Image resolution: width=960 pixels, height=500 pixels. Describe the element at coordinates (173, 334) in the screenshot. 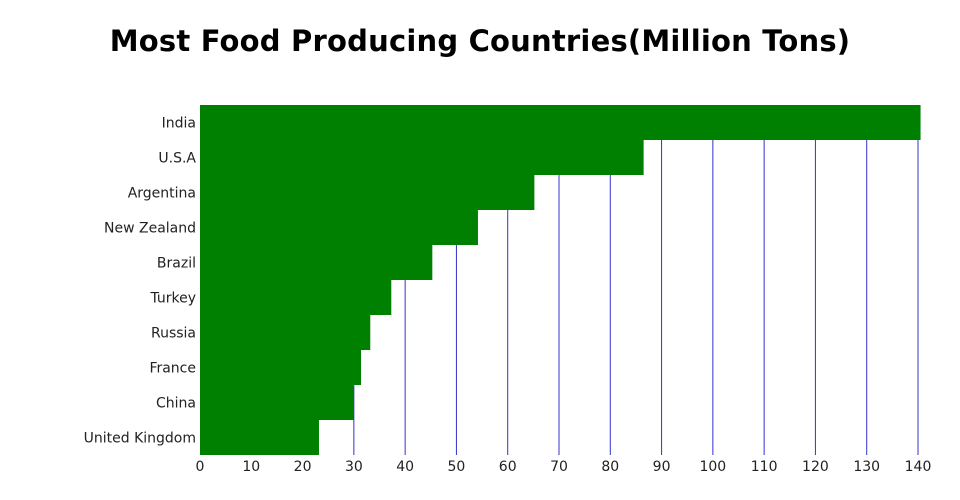

I see `y-tick-label-russia: Russia` at that location.